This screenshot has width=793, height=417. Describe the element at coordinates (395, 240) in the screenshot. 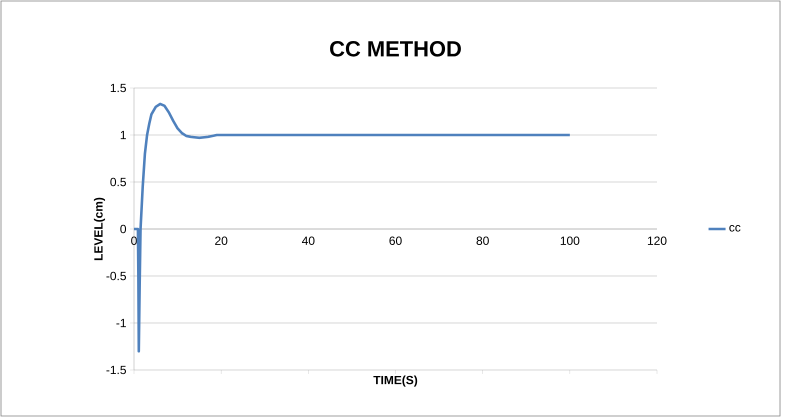

I see `x-tick-label: 60` at that location.